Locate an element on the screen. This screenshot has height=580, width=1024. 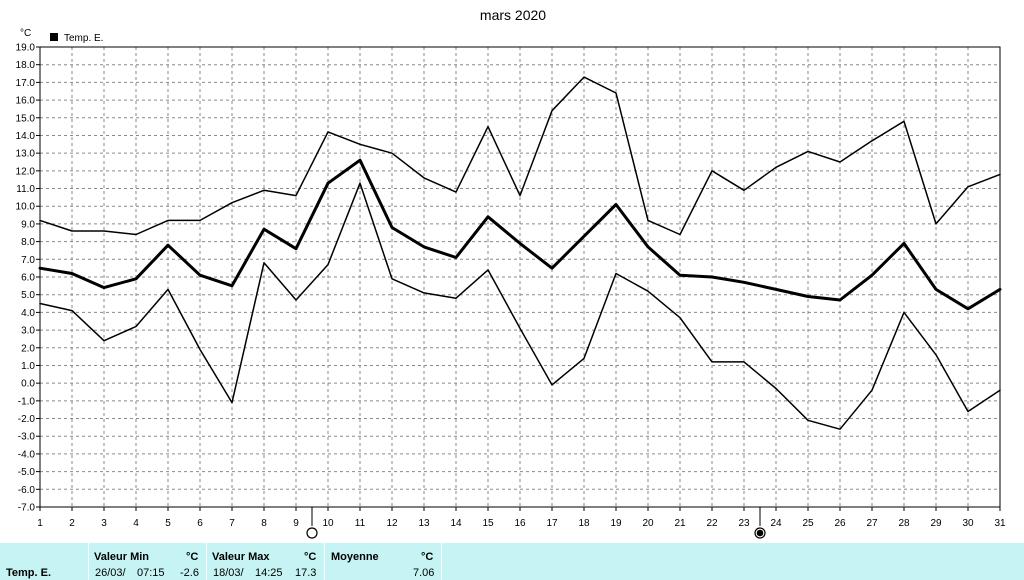
y-tick-label: 13.0 is located at coordinates (26, 154).